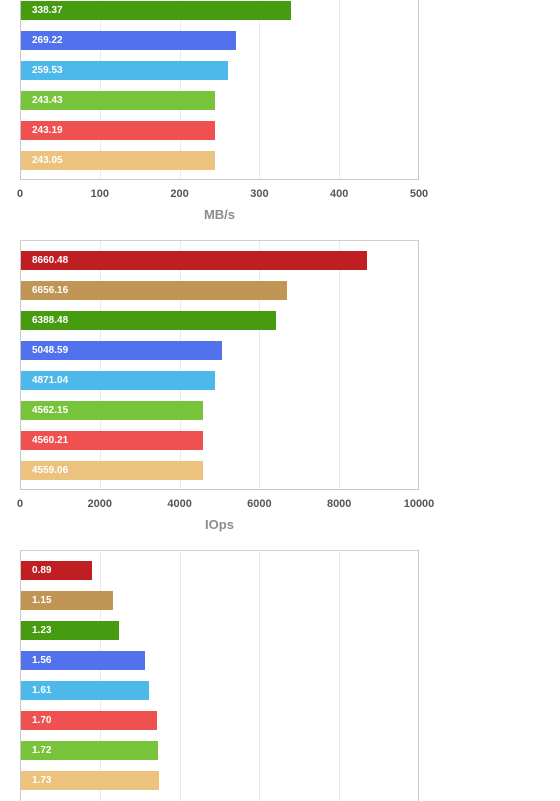 This screenshot has width=560, height=801. What do you see at coordinates (83, 660) in the screenshot?
I see `bar: 1.56` at bounding box center [83, 660].